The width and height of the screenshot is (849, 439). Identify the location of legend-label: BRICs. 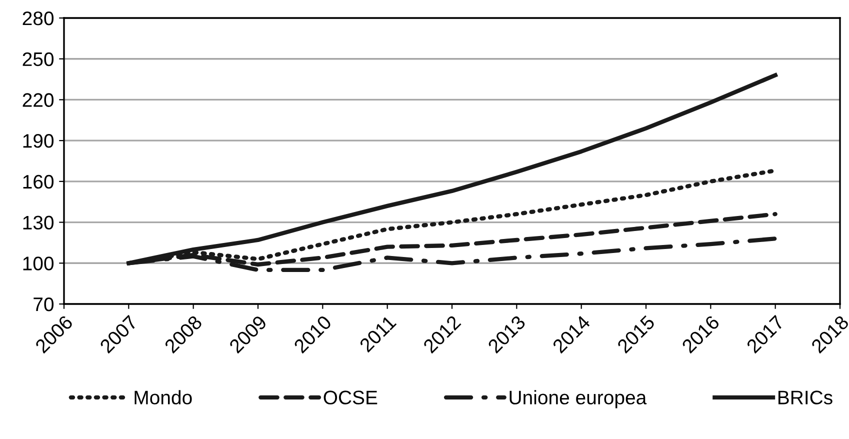
(805, 397).